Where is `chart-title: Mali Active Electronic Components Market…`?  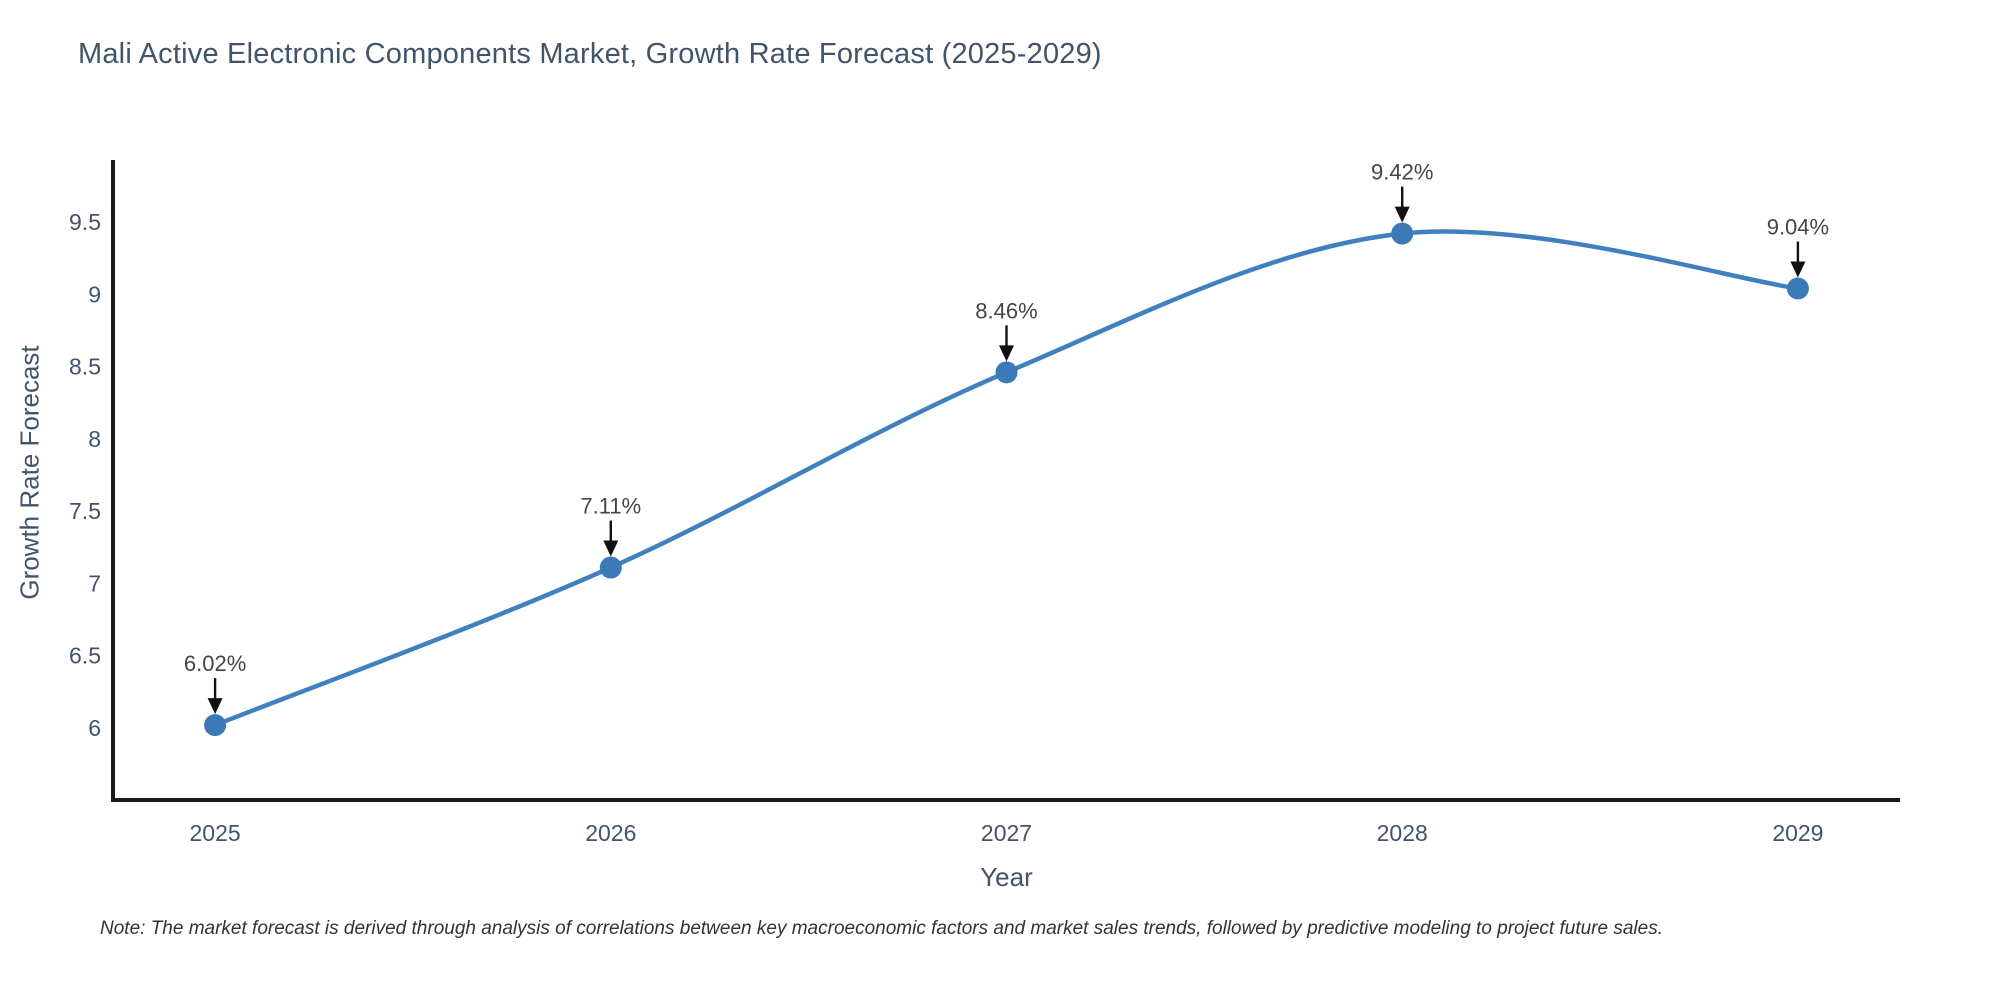
chart-title: Mali Active Electronic Components Market… is located at coordinates (590, 54).